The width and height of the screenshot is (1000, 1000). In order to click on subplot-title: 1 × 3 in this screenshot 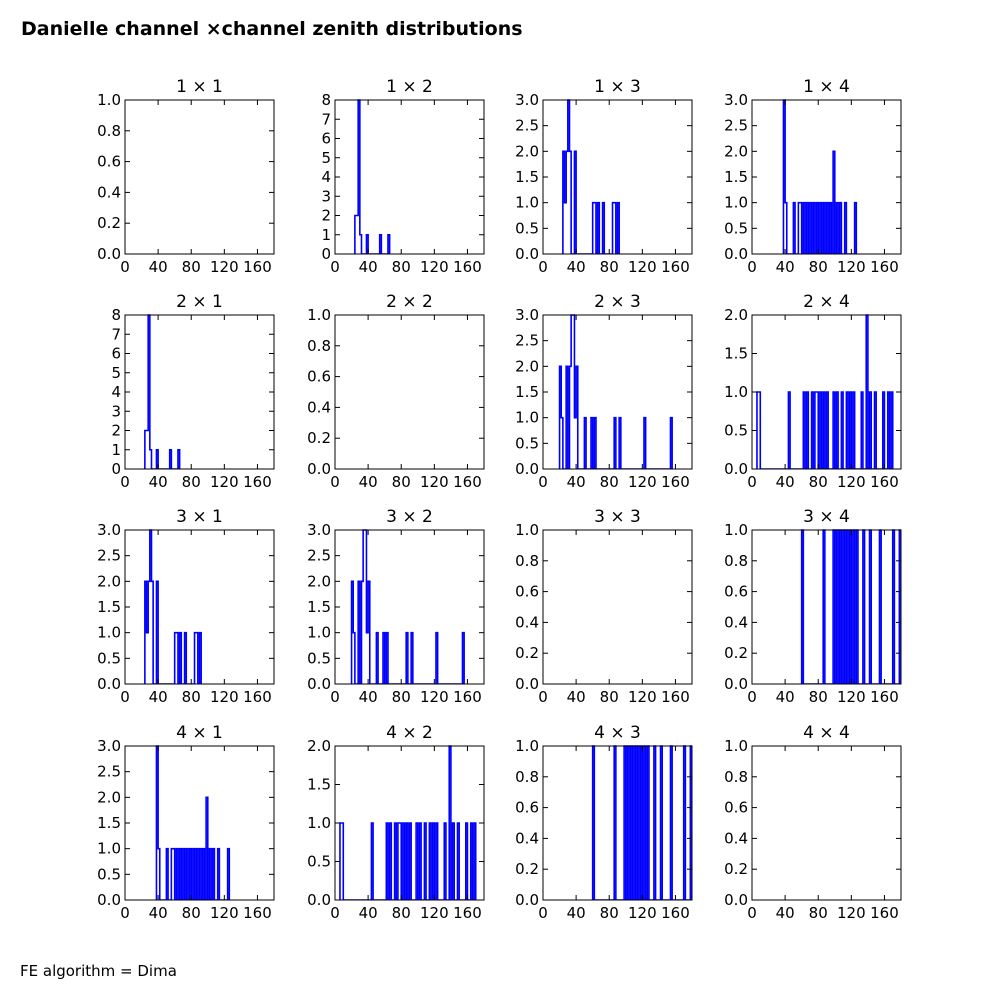, I will do `click(617, 87)`.